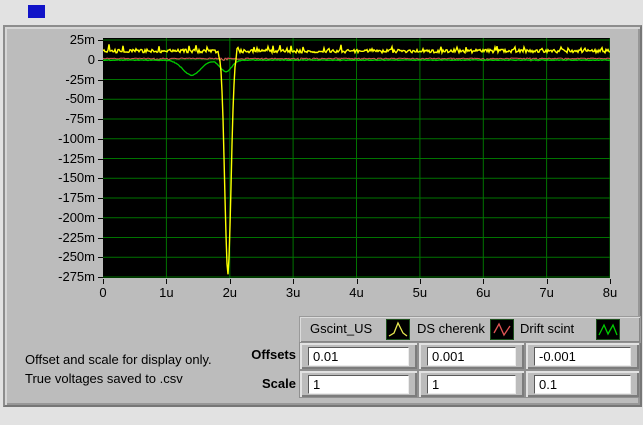 The image size is (643, 425). I want to click on graph-legend: Gscint_US DS cherenk Drift scint, so click(470, 329).